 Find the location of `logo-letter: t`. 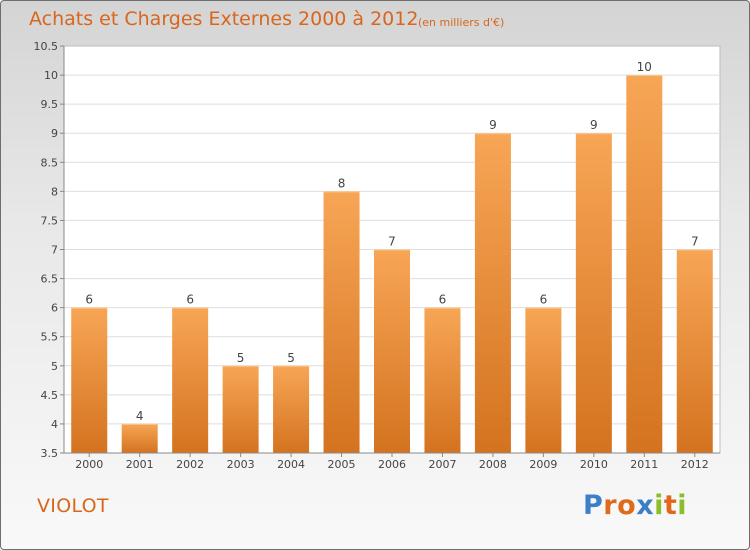

logo-letter: t is located at coordinates (670, 505).